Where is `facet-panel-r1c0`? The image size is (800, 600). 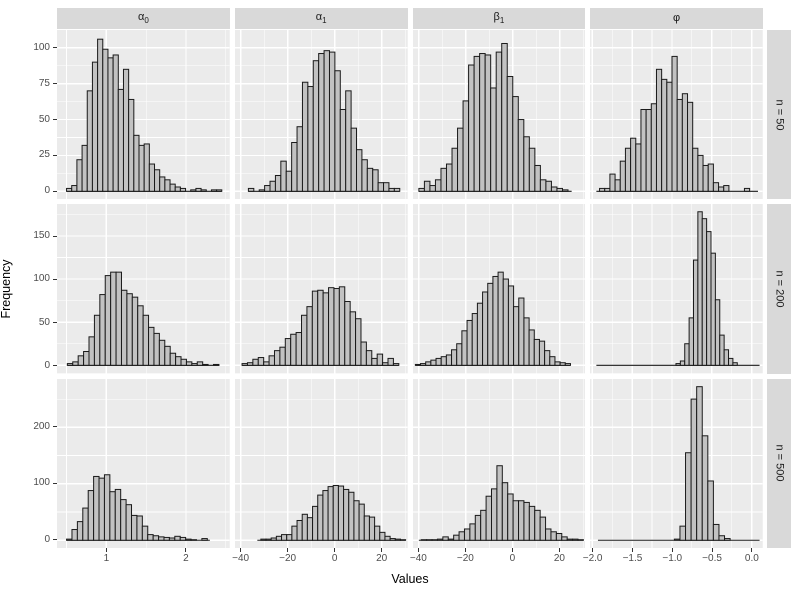 facet-panel-r1c0 is located at coordinates (143, 289).